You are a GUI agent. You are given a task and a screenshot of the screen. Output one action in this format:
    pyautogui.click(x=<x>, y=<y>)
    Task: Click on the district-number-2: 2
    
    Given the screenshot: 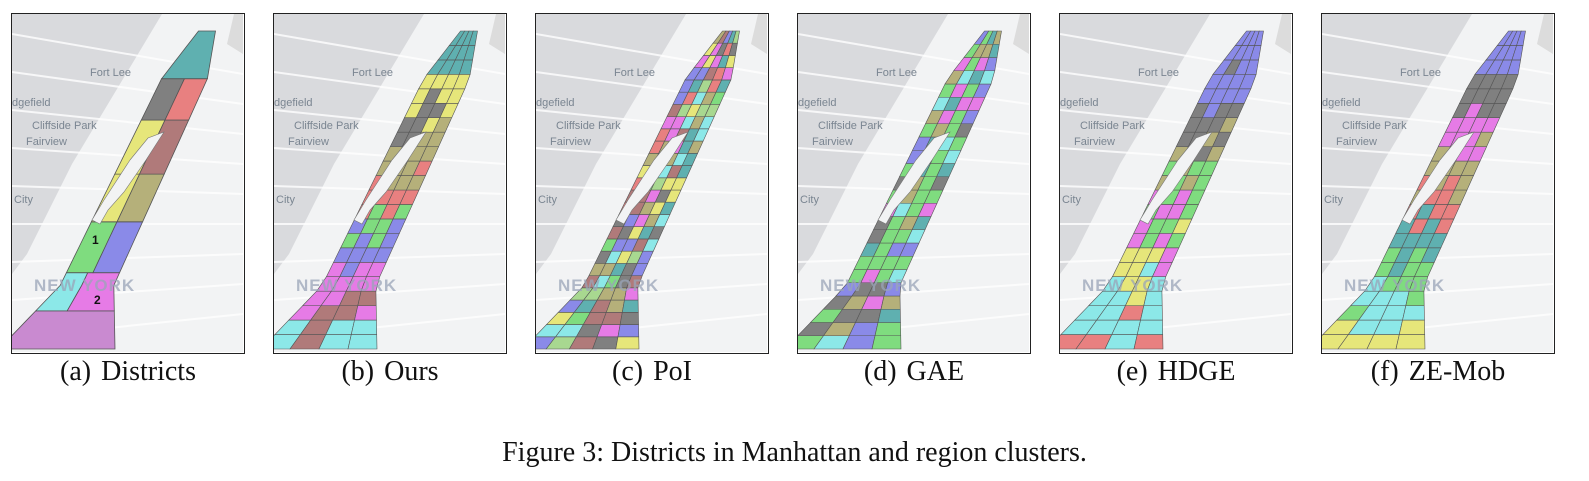 What is the action you would take?
    pyautogui.click(x=97, y=300)
    